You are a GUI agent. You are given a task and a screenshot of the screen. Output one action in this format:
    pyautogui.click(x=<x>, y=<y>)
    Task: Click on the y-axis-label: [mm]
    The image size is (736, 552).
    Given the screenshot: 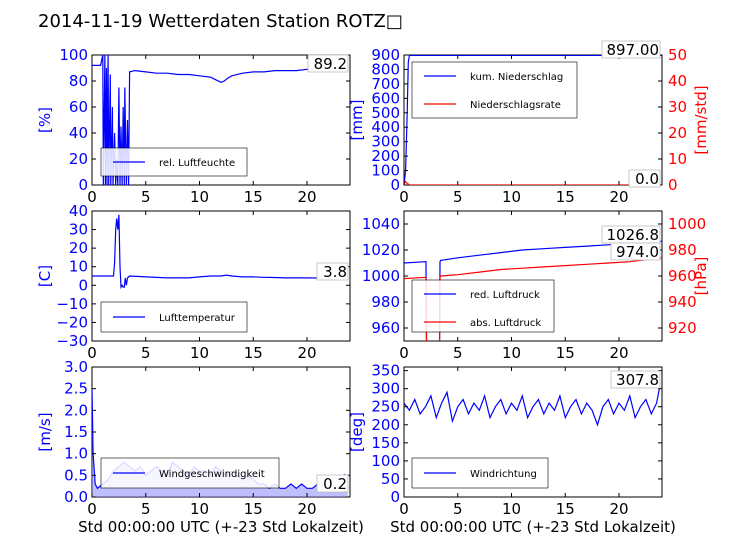 What is the action you would take?
    pyautogui.click(x=357, y=120)
    